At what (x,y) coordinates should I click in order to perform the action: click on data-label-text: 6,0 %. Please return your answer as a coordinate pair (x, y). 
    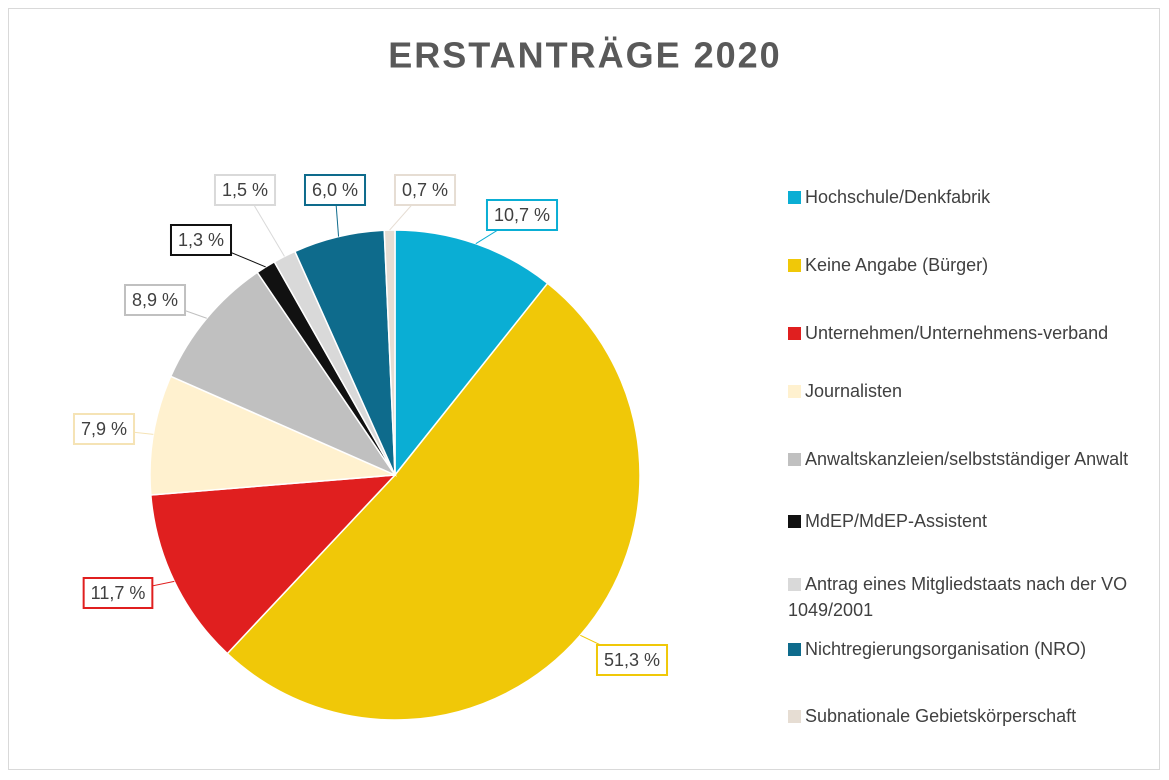
    Looking at the image, I should click on (335, 190).